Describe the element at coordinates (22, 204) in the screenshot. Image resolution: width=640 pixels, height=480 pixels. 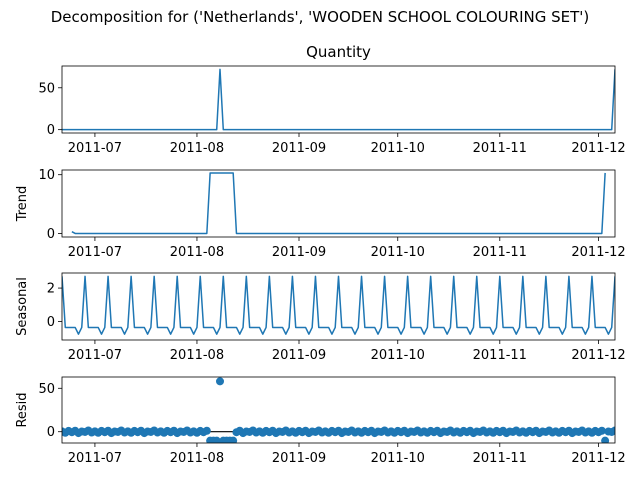
I see `y-axis-label: Trend` at that location.